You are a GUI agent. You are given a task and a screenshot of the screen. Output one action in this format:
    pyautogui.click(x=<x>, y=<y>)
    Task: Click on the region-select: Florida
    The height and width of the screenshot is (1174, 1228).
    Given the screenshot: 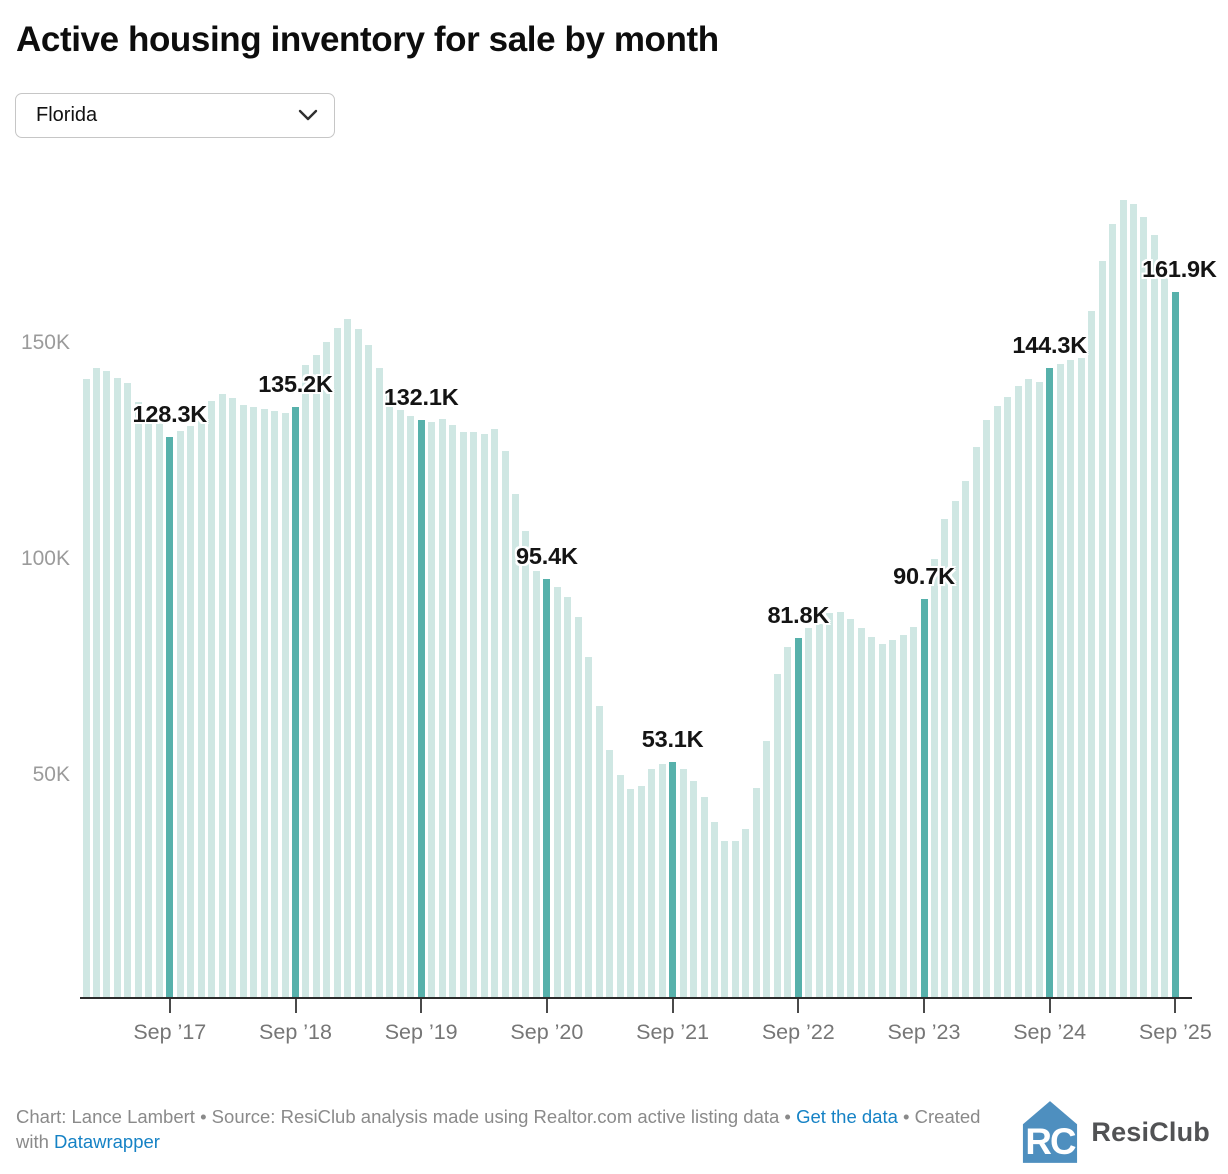 What is the action you would take?
    pyautogui.click(x=175, y=115)
    